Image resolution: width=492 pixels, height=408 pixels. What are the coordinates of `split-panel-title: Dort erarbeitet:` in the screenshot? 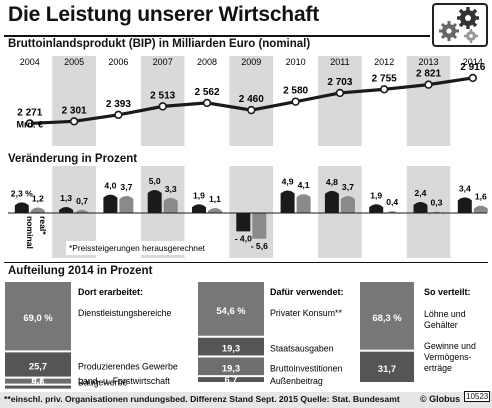 It's located at (110, 292).